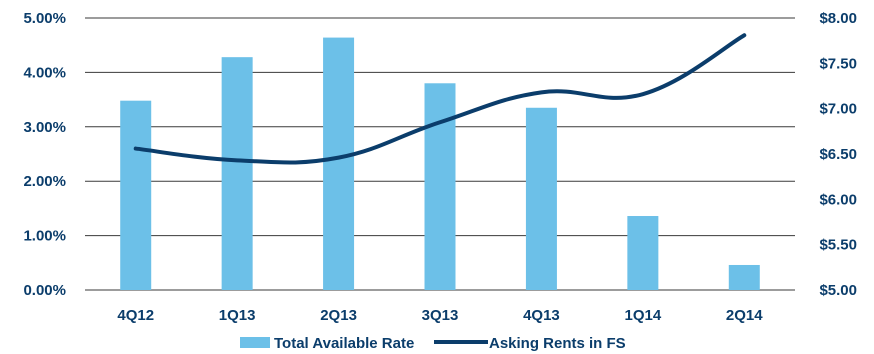  What do you see at coordinates (440, 186) in the screenshot?
I see `bar-3Q13` at bounding box center [440, 186].